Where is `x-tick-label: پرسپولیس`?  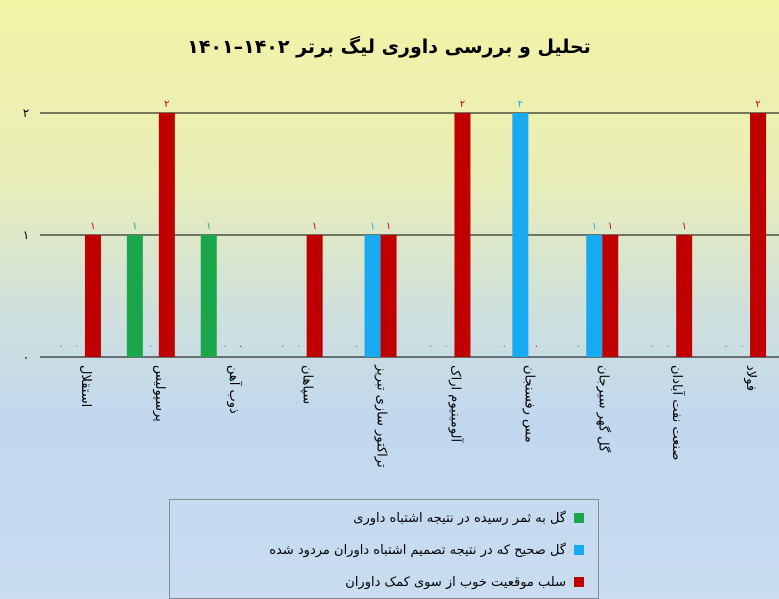
x-tick-label: پرسپولیس is located at coordinates (159, 393).